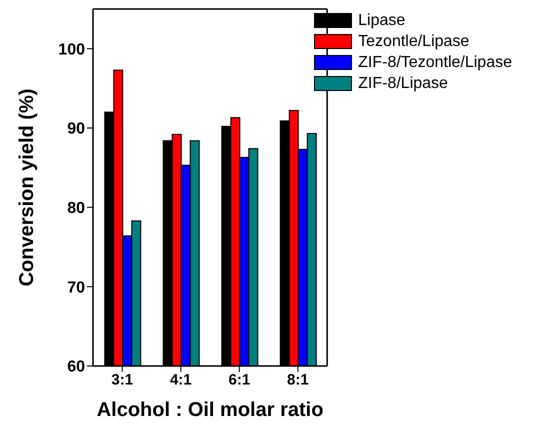 The image size is (540, 435). What do you see at coordinates (382, 21) in the screenshot?
I see `legend-label: Lipase` at bounding box center [382, 21].